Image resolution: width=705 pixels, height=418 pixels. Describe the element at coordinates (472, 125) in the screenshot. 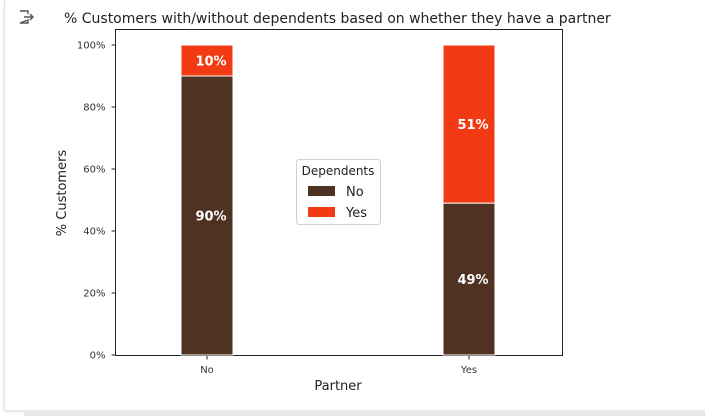

I see `bar-data-label: 51%` at that location.